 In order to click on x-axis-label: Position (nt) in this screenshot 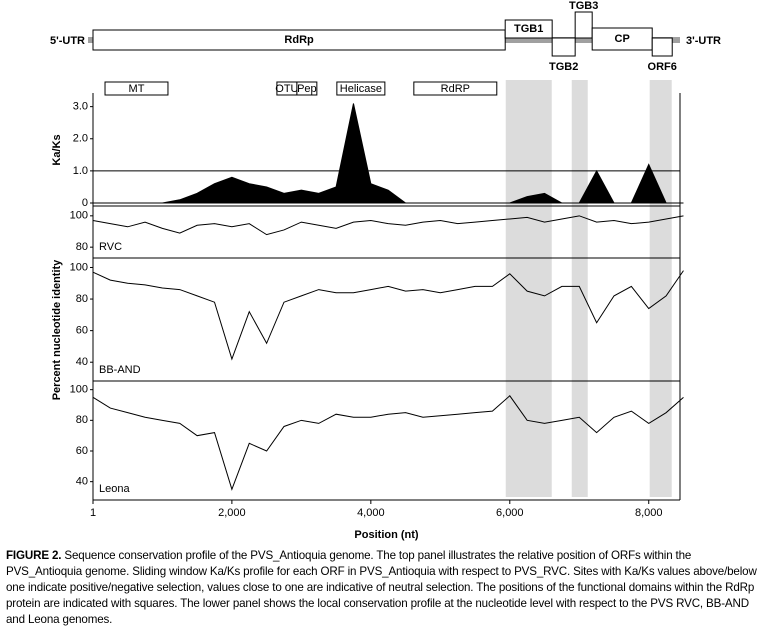, I will do `click(386, 535)`.